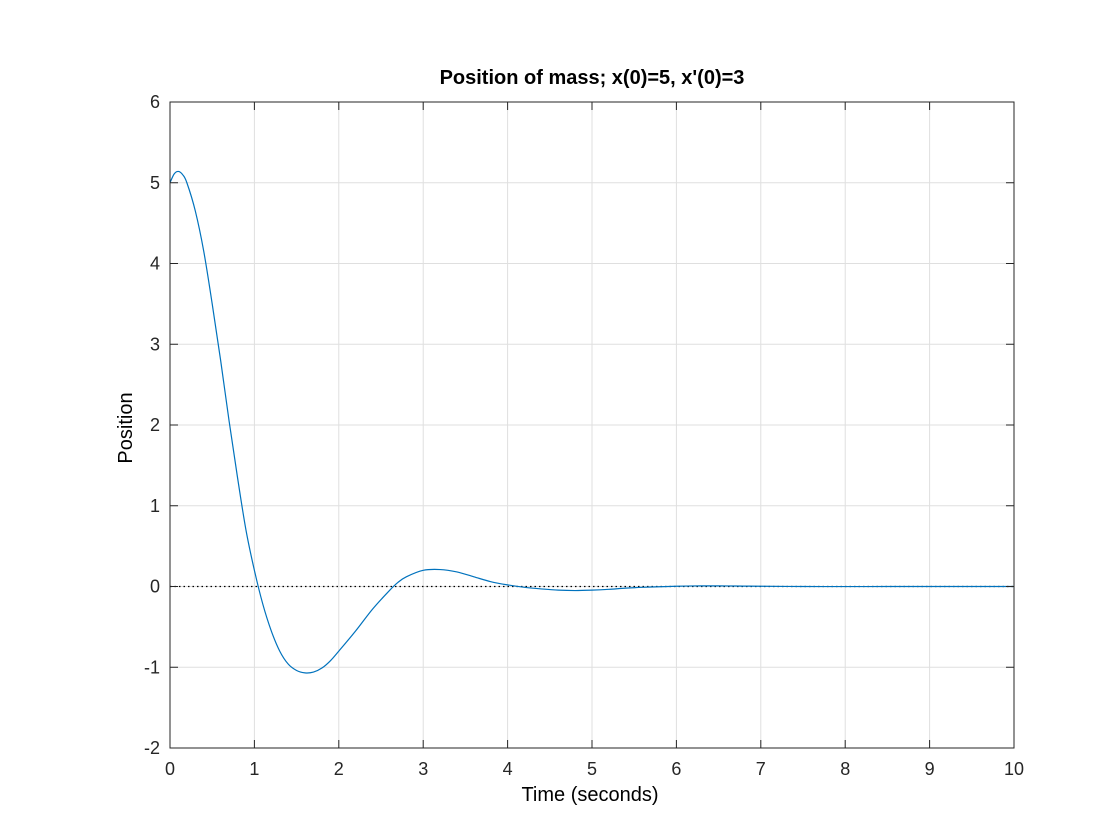 The image size is (1120, 840). What do you see at coordinates (254, 769) in the screenshot?
I see `x-tick-label: 1` at bounding box center [254, 769].